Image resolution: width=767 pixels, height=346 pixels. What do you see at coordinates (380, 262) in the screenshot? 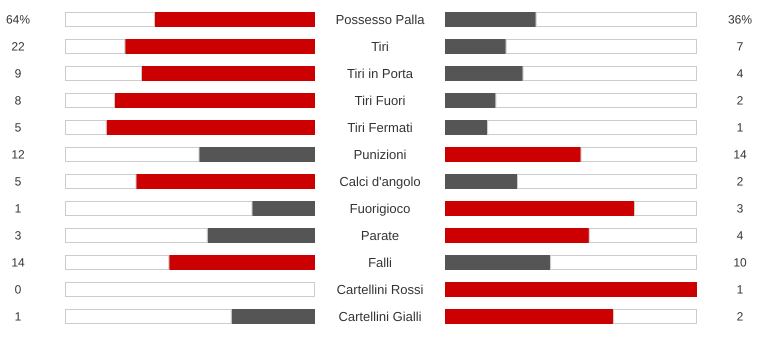
I see `y-tick-label: Falli` at bounding box center [380, 262].